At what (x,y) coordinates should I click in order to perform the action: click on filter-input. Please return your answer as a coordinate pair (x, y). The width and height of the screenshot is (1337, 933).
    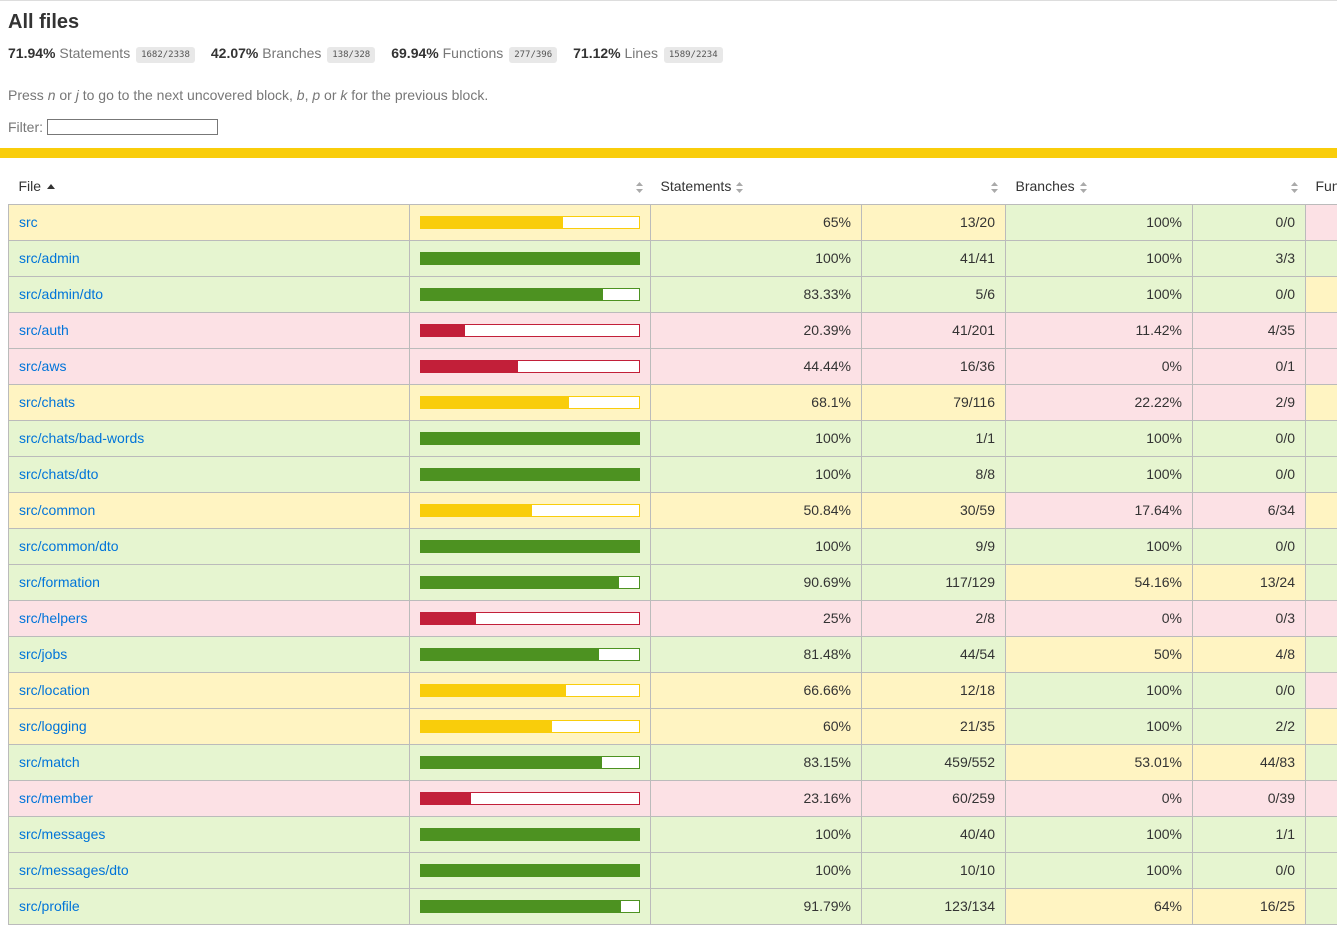
    Looking at the image, I should click on (132, 127).